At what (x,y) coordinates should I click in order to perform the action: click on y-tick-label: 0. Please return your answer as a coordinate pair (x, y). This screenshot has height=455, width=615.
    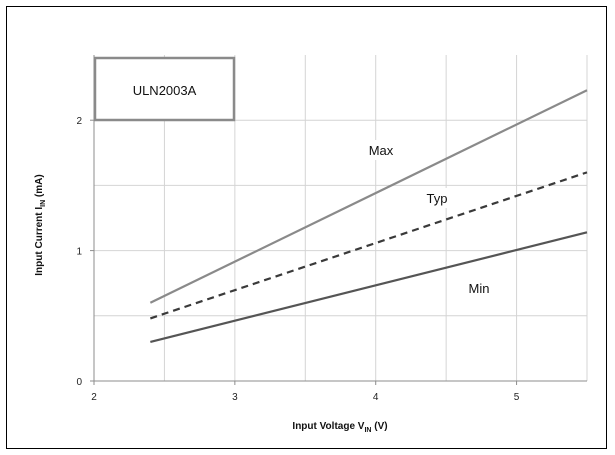
    Looking at the image, I should click on (79, 382).